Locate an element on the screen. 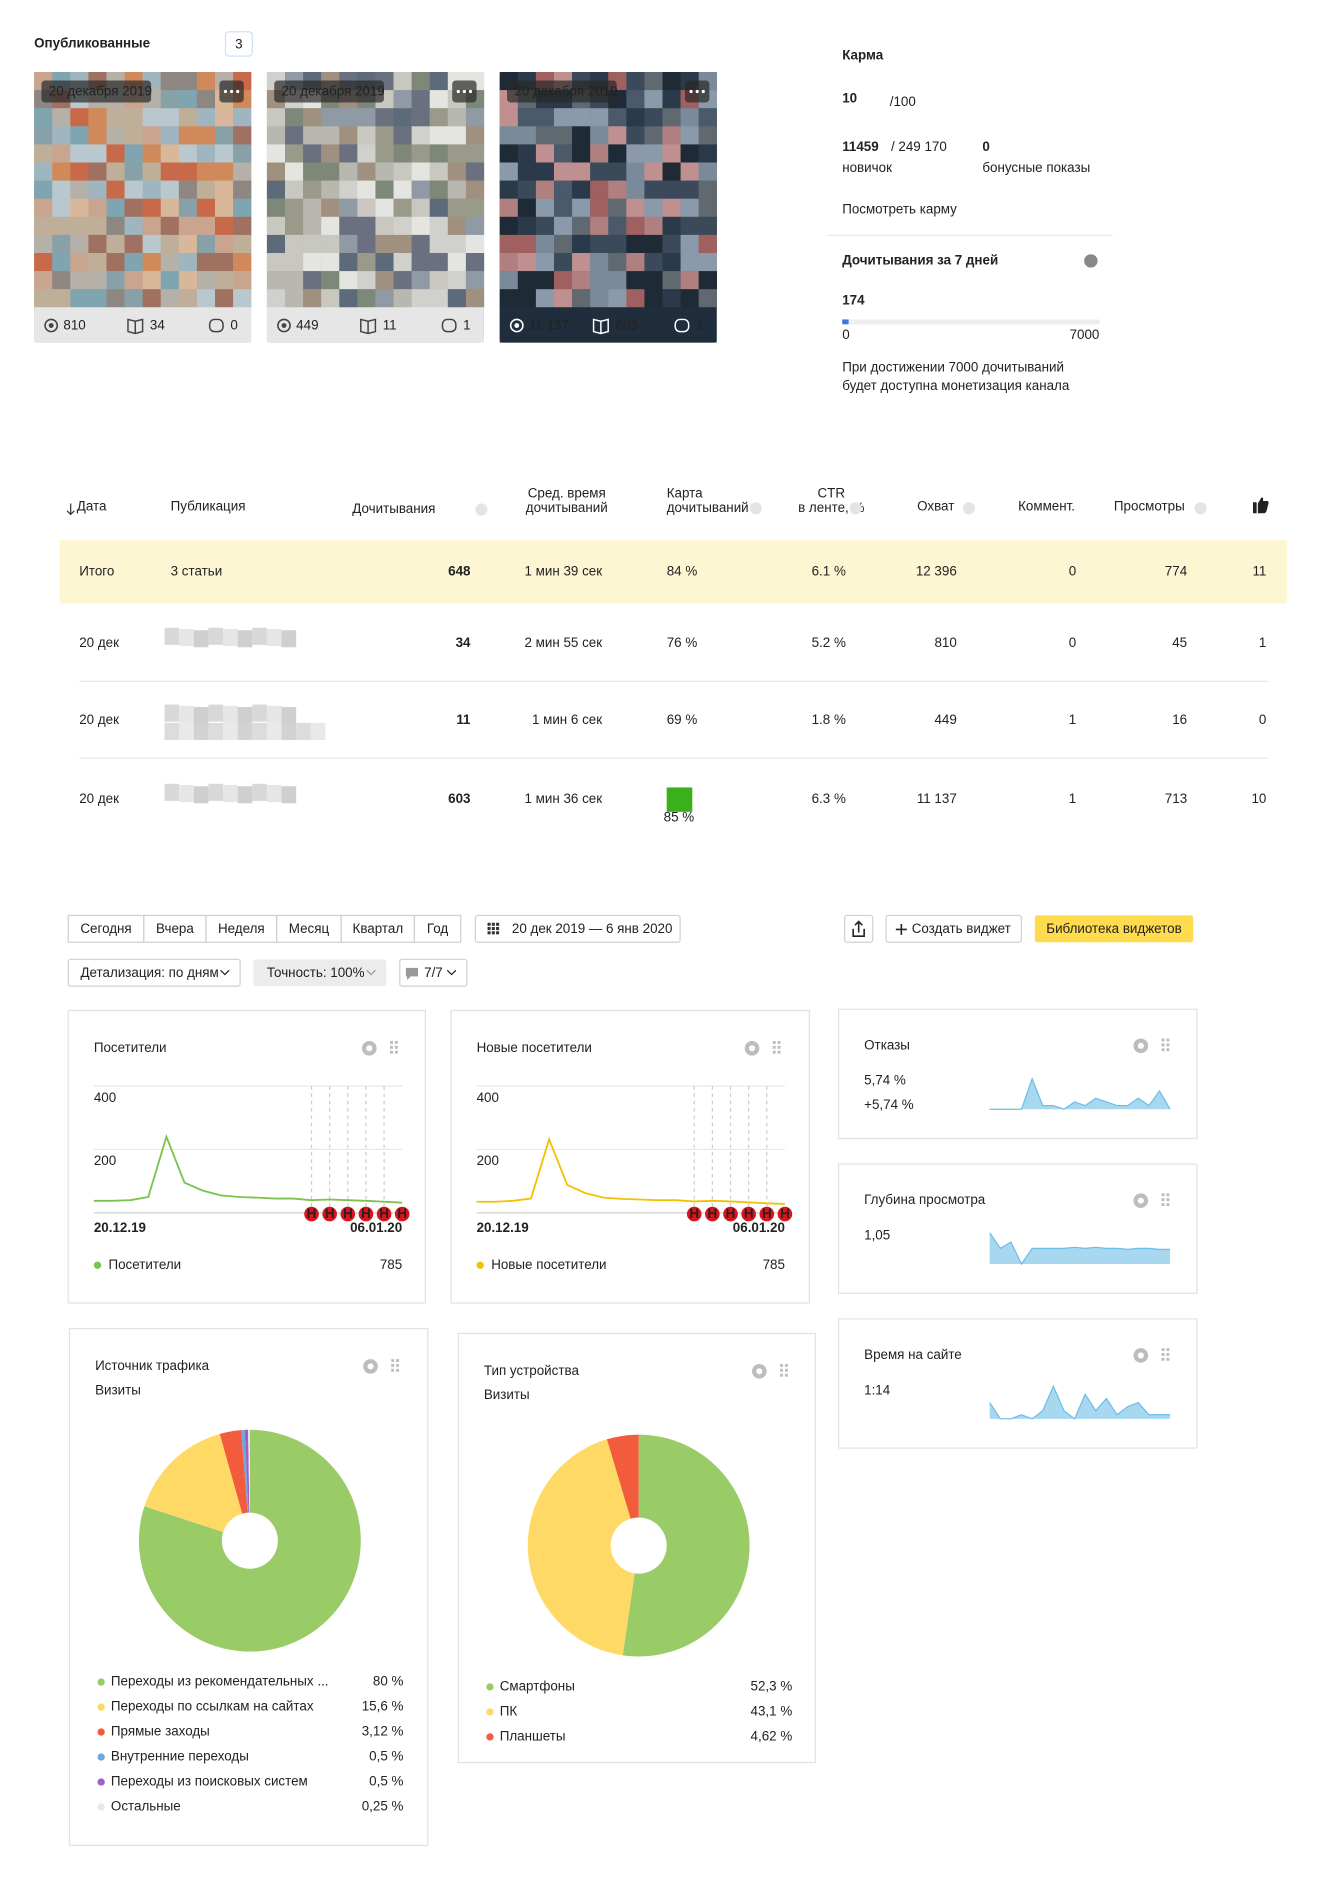 This screenshot has height=1904, width=1320. karma-link: Посмотреть карму is located at coordinates (899, 208).